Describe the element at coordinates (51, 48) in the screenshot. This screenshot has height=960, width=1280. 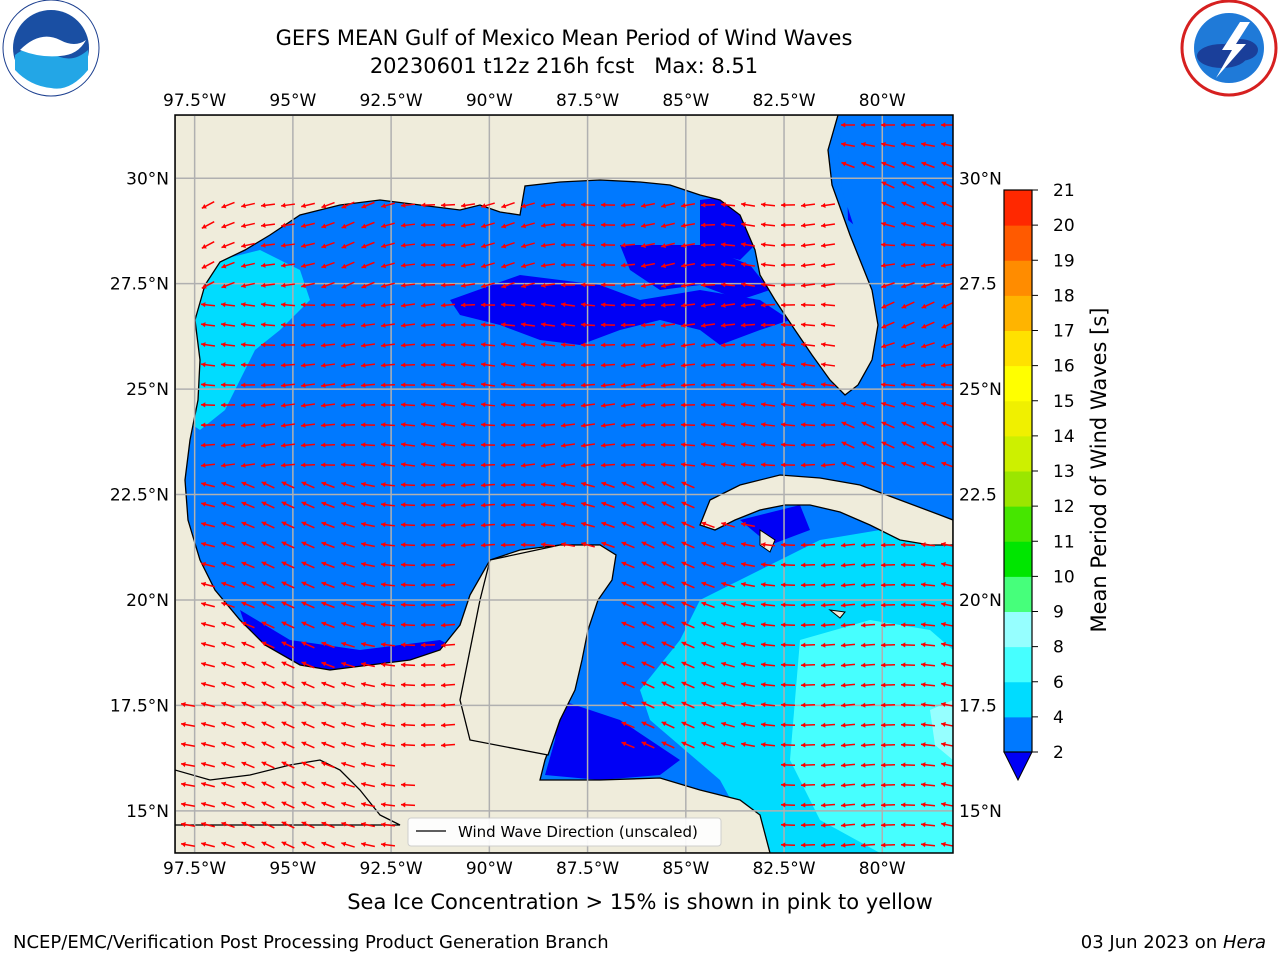
I see `noaa-logo` at that location.